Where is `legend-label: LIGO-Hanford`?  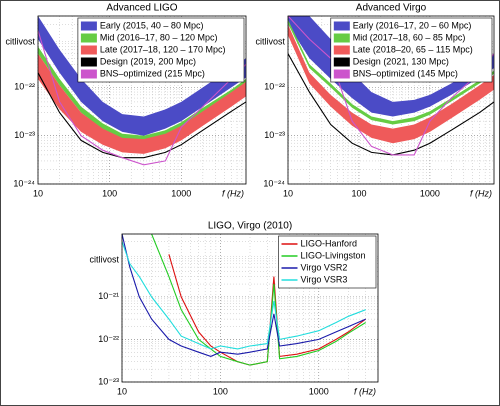 legend-label: LIGO-Hanford is located at coordinates (329, 243).